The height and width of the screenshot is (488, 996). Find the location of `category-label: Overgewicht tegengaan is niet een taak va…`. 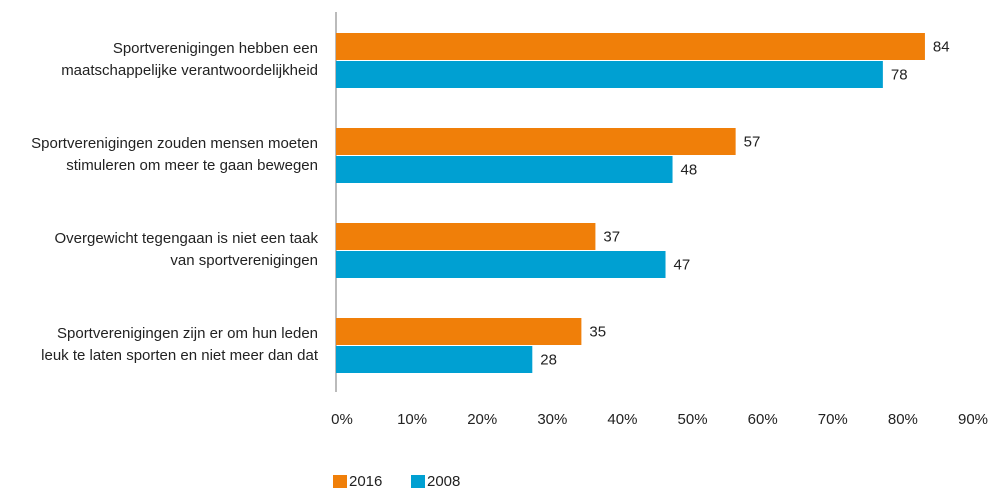

category-label: Overgewicht tegengaan is niet een taak va… is located at coordinates (186, 249).